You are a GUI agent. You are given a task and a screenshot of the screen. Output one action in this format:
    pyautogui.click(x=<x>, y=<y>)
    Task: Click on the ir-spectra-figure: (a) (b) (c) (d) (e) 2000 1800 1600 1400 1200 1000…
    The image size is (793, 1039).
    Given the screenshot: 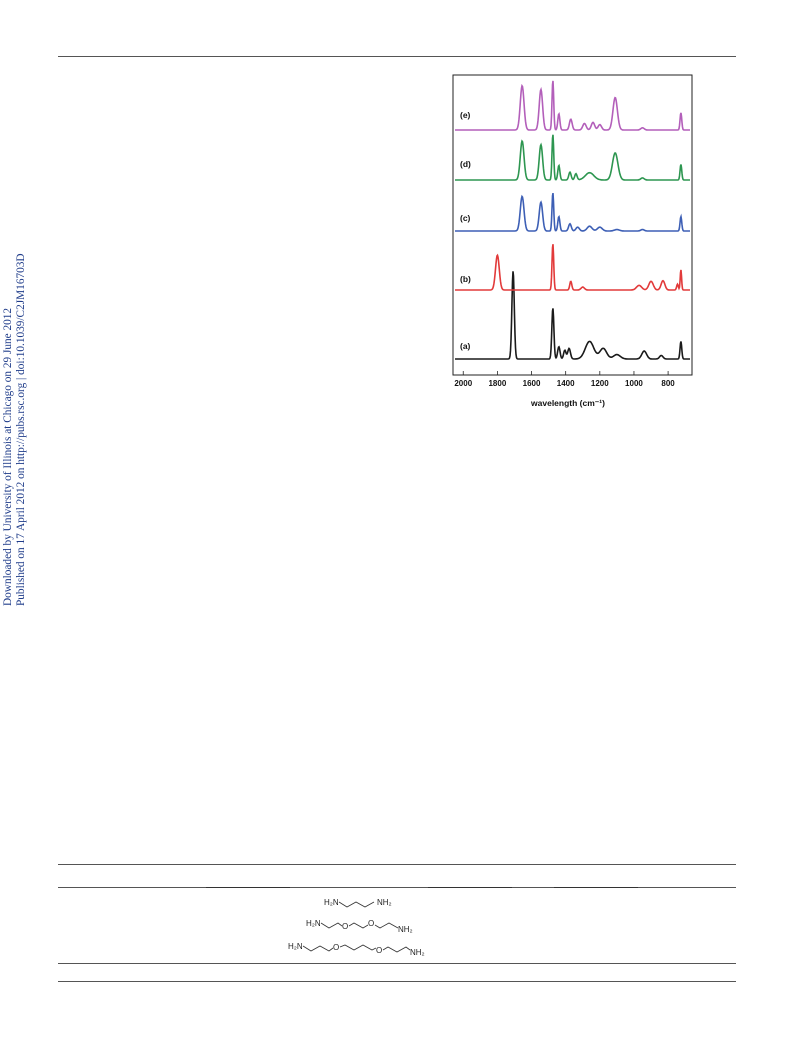 What is the action you would take?
    pyautogui.click(x=572, y=244)
    